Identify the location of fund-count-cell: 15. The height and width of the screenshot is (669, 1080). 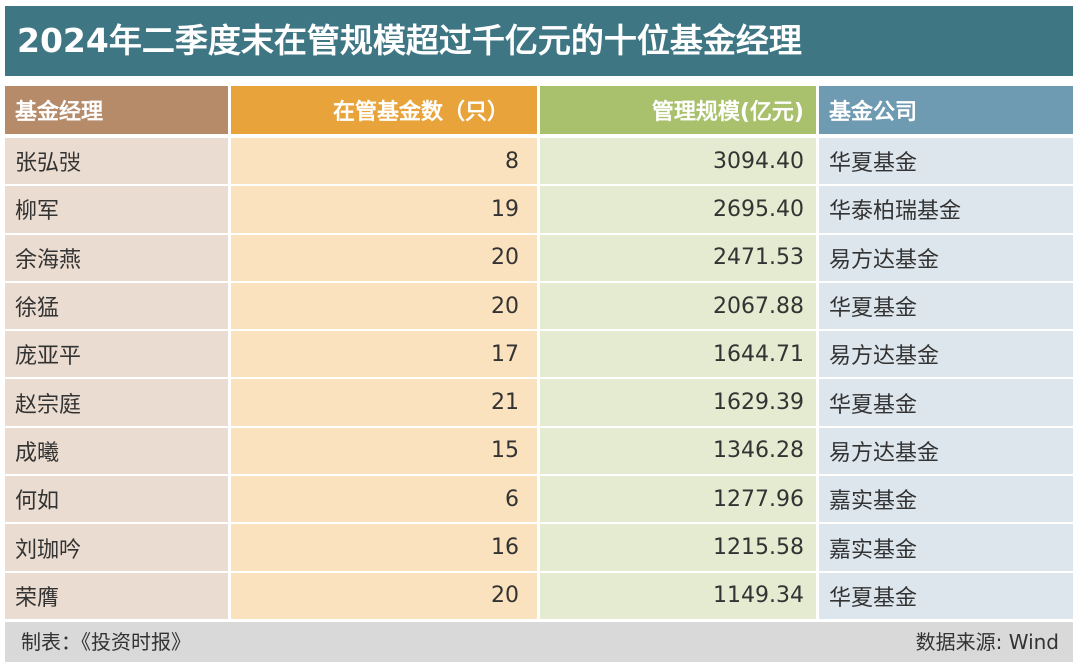
(385, 452).